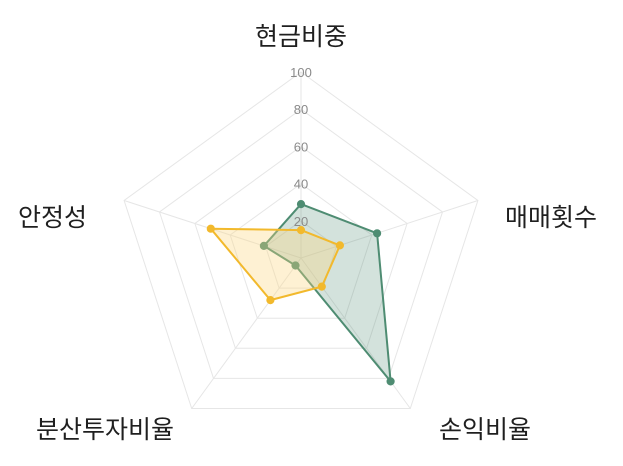  What do you see at coordinates (551, 217) in the screenshot?
I see `axis-label: 매매횟수` at bounding box center [551, 217].